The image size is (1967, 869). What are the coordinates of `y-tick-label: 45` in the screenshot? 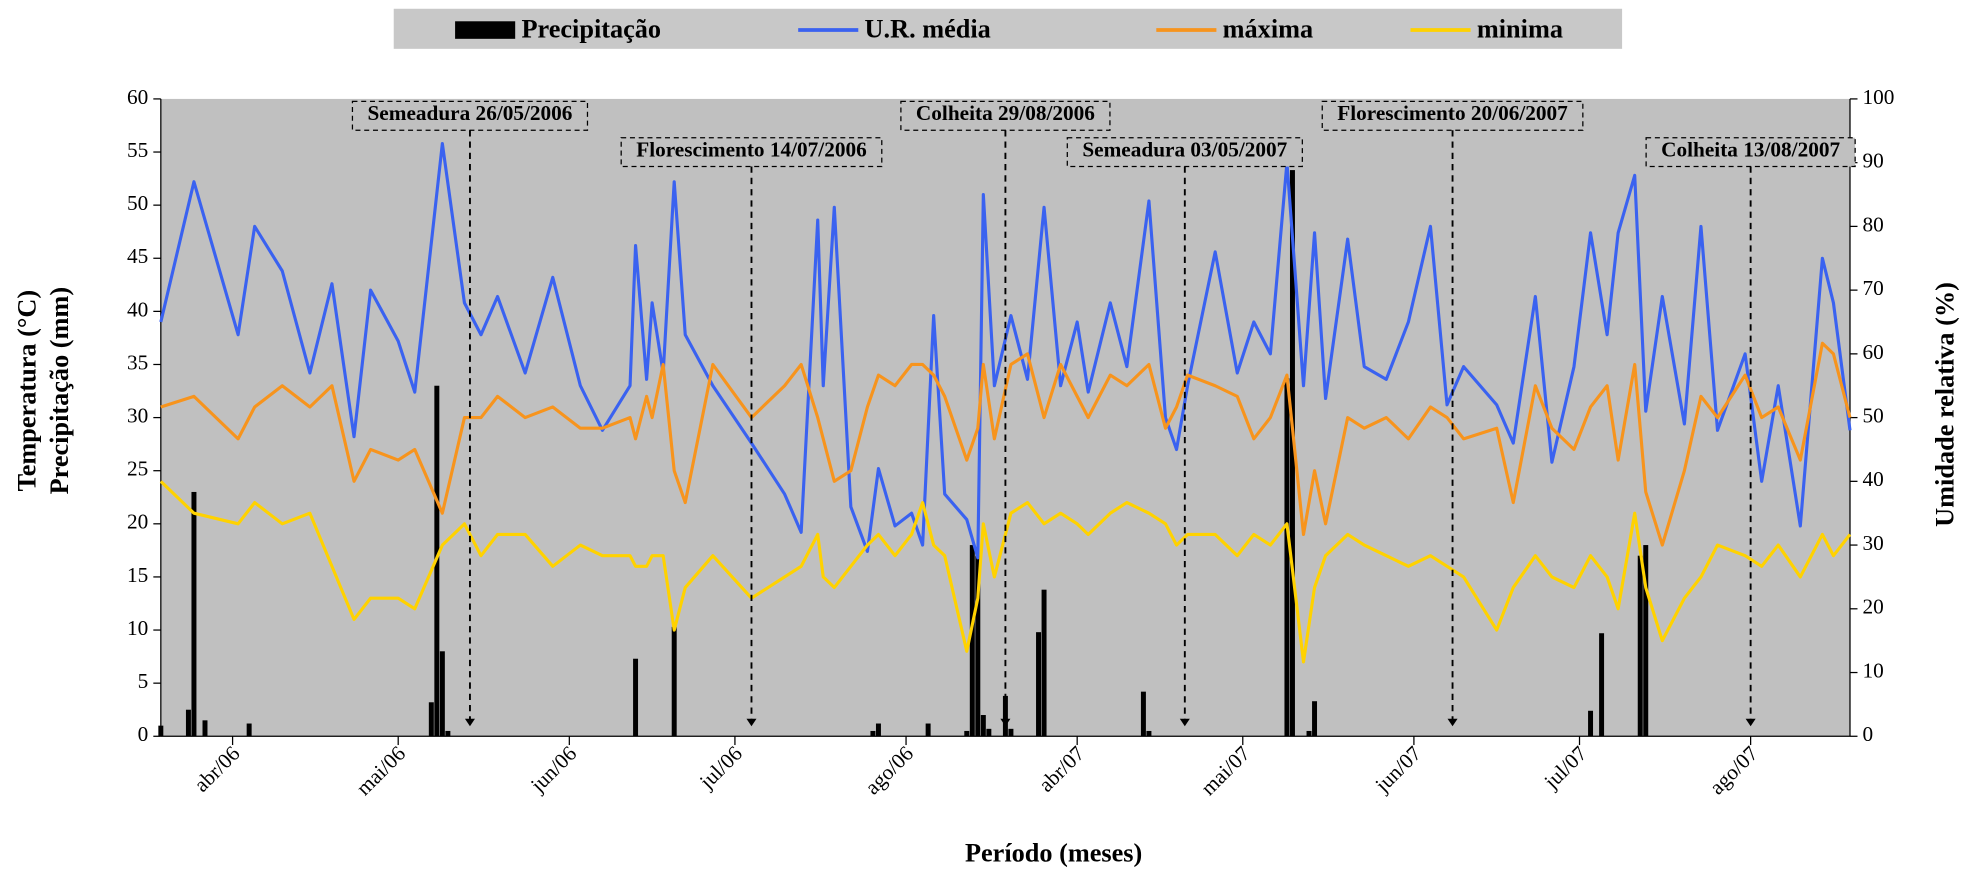 It's located at (137, 256).